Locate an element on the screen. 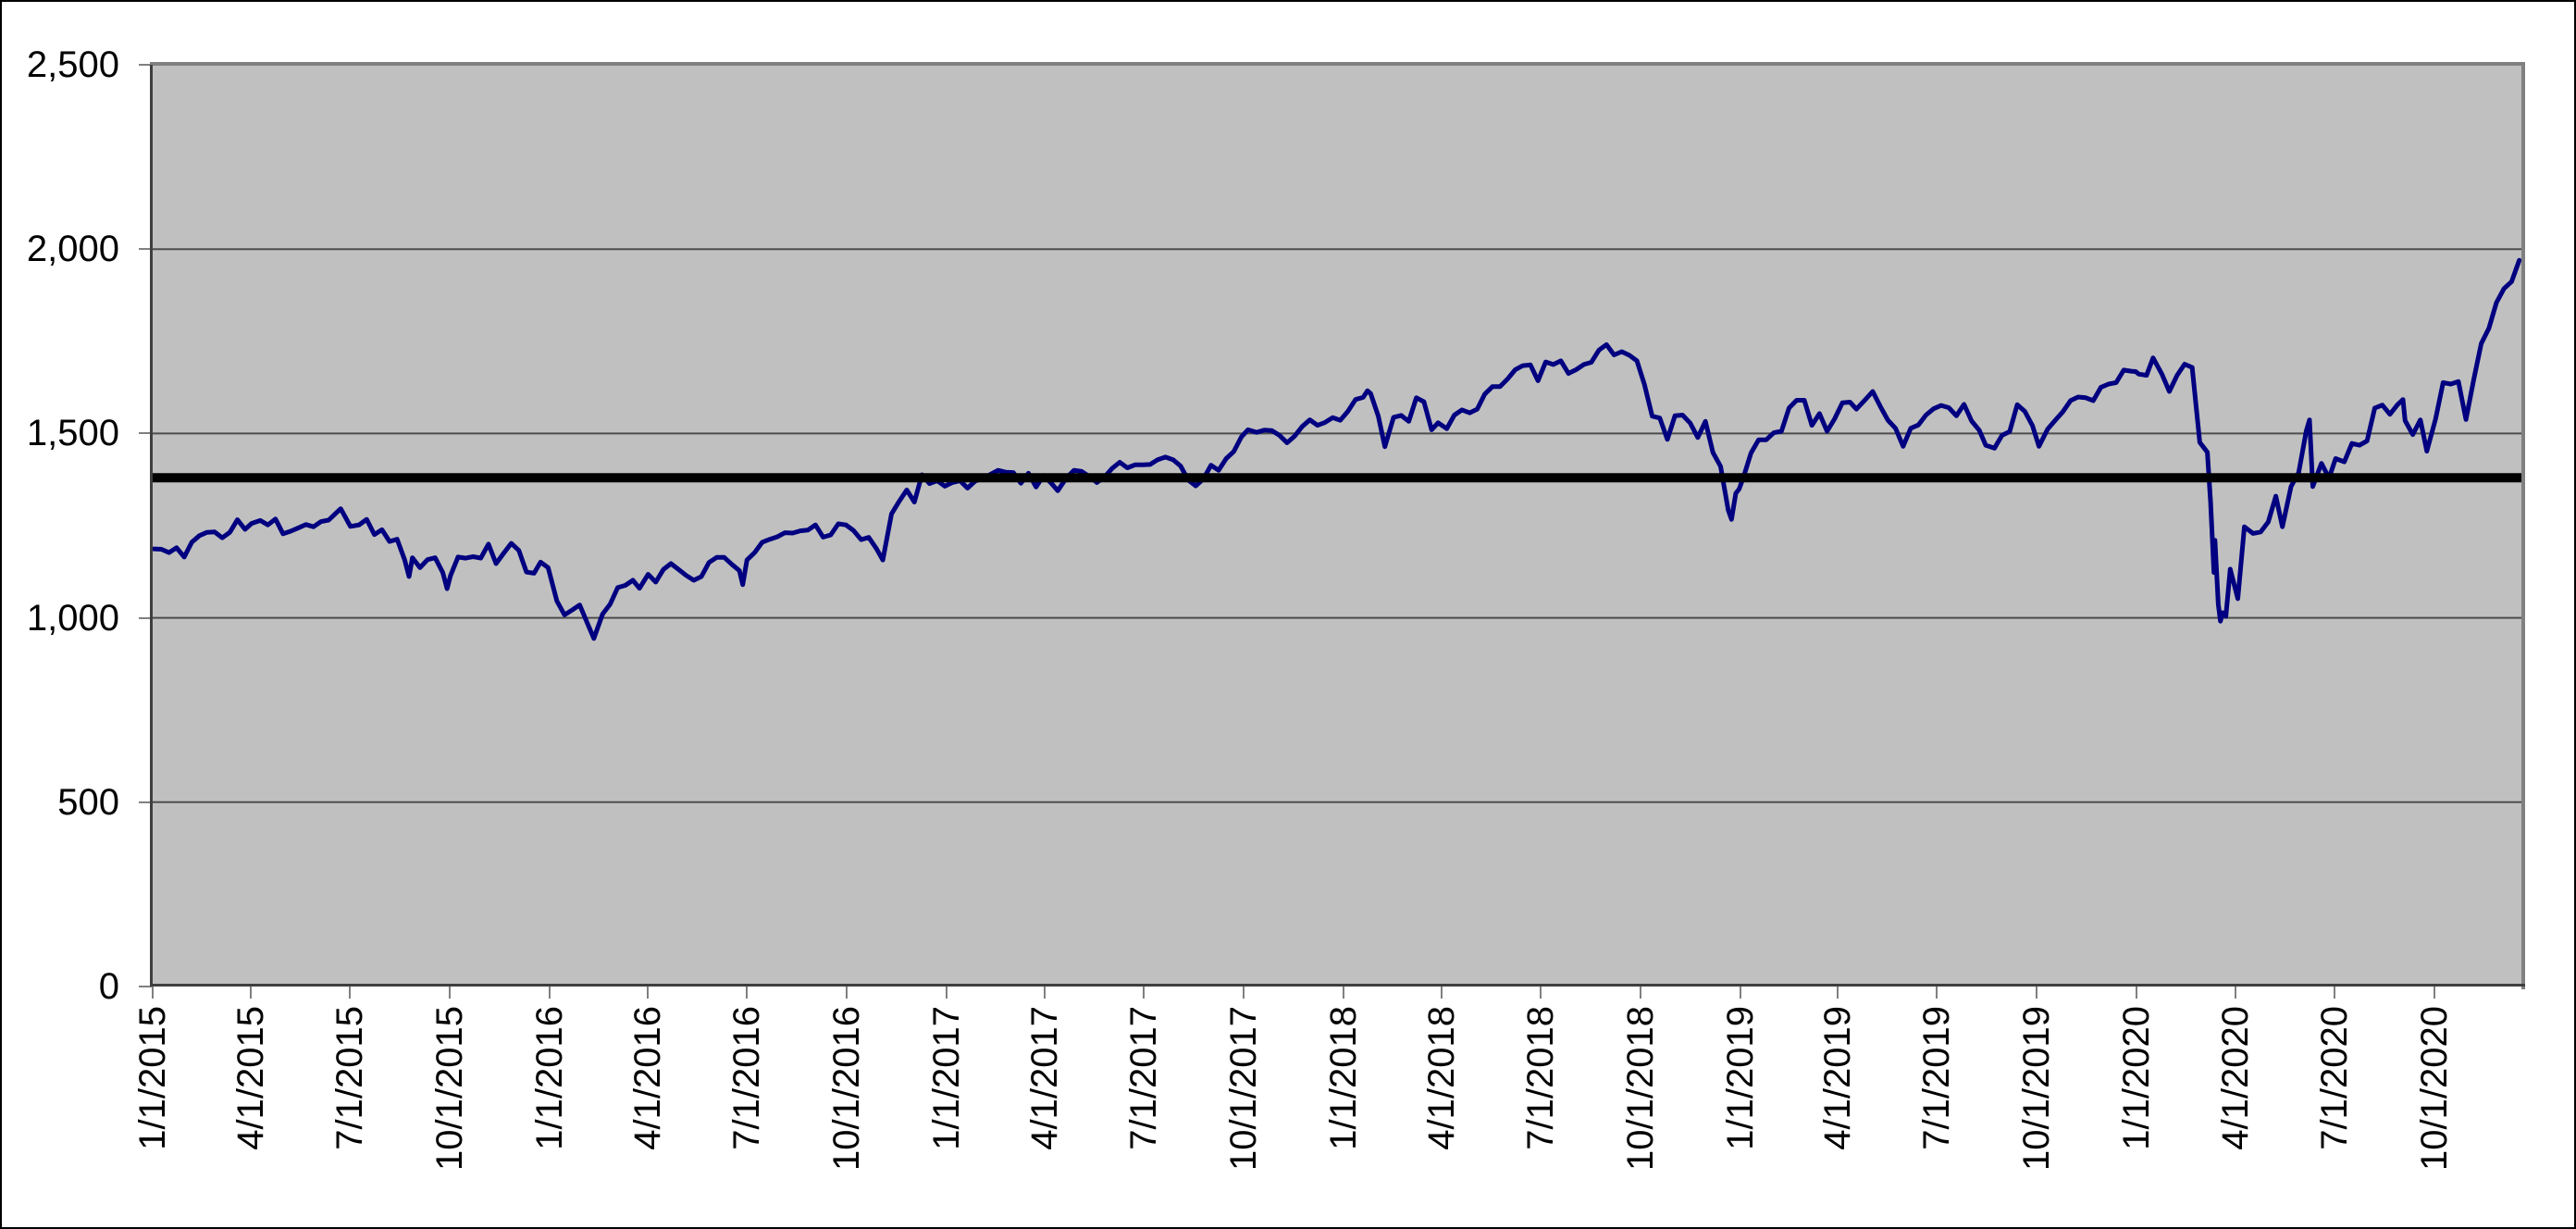  x-tick-label: 1/1/2015 is located at coordinates (152, 1078).